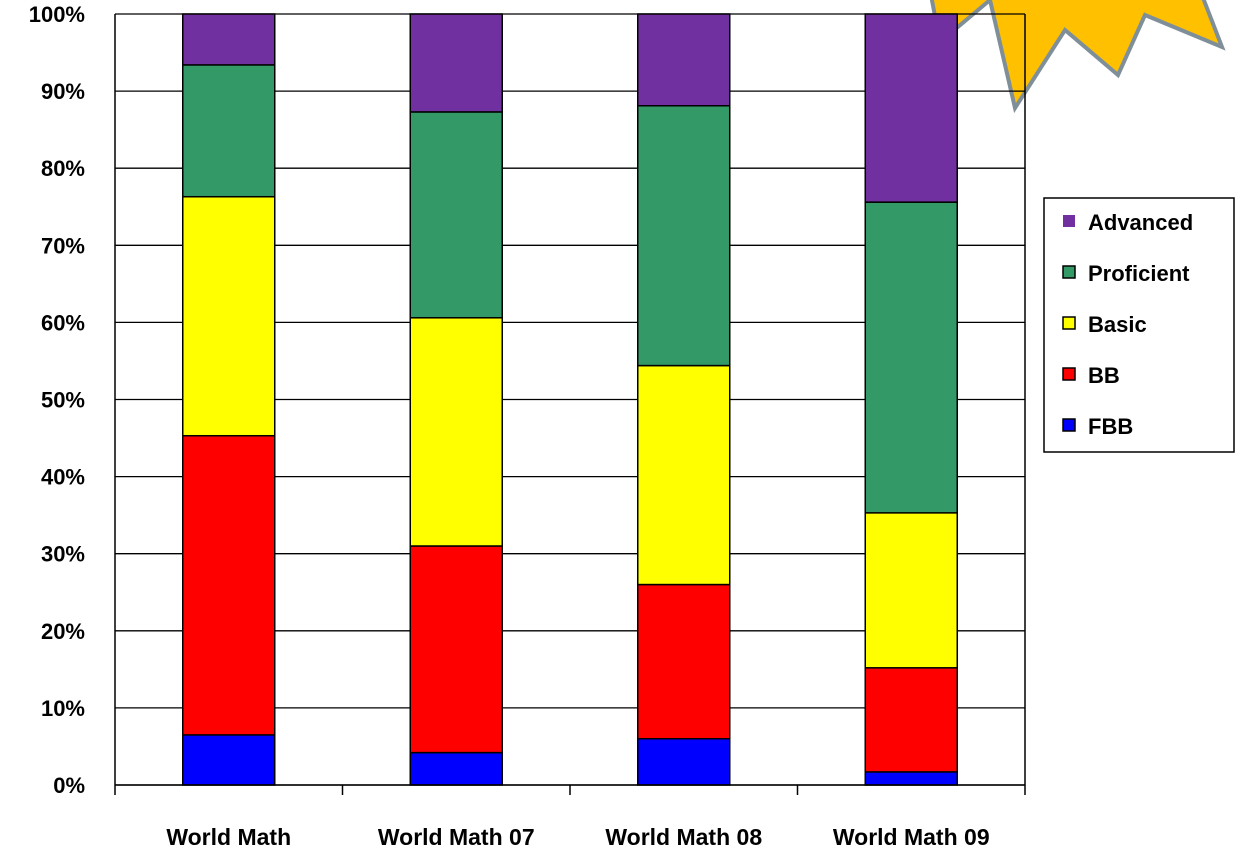 The image size is (1239, 855). I want to click on starburst-decoration, so click(1077, 57).